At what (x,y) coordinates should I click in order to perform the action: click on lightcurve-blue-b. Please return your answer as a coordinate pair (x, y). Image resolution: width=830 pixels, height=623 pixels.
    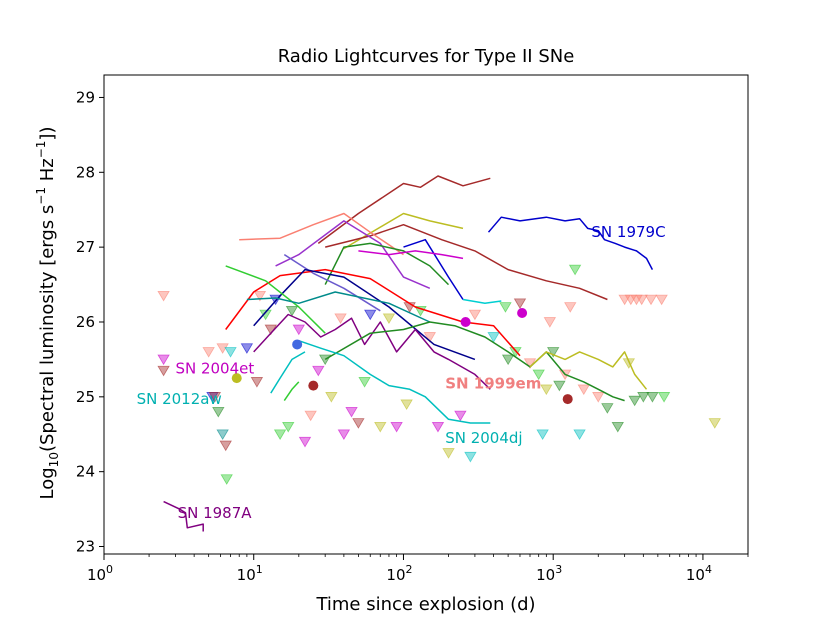
    Looking at the image, I should click on (433, 269).